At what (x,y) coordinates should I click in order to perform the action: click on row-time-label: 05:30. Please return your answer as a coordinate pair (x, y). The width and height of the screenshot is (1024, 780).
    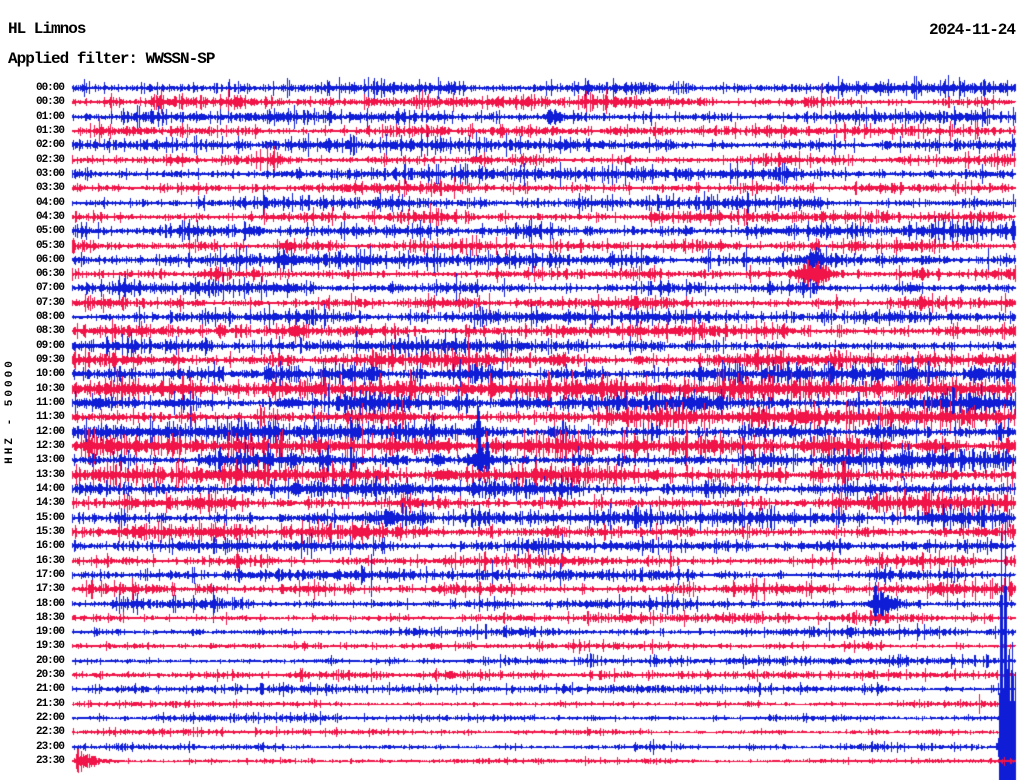
    Looking at the image, I should click on (50, 246).